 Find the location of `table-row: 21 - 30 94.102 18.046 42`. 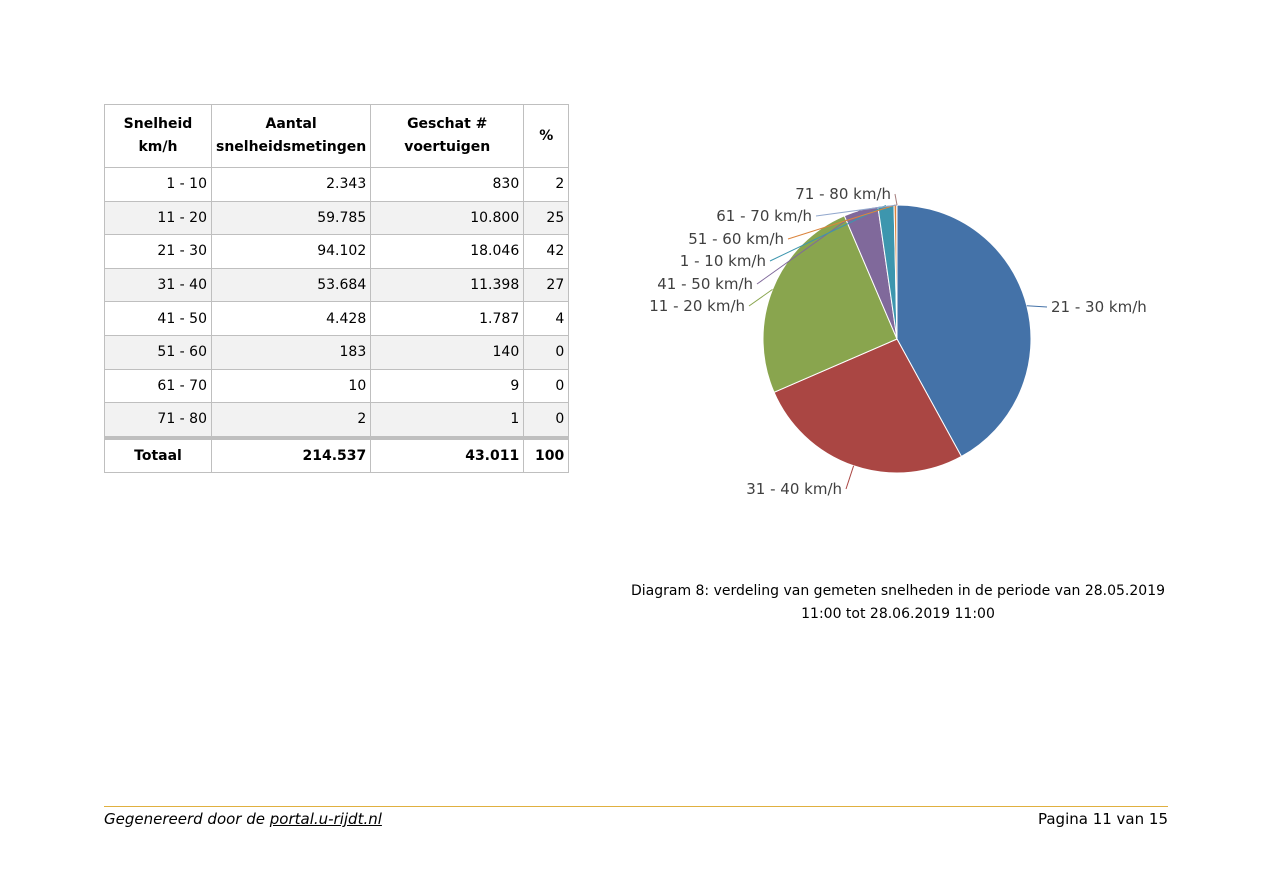

table-row: 21 - 30 94.102 18.046 42 is located at coordinates (337, 251).